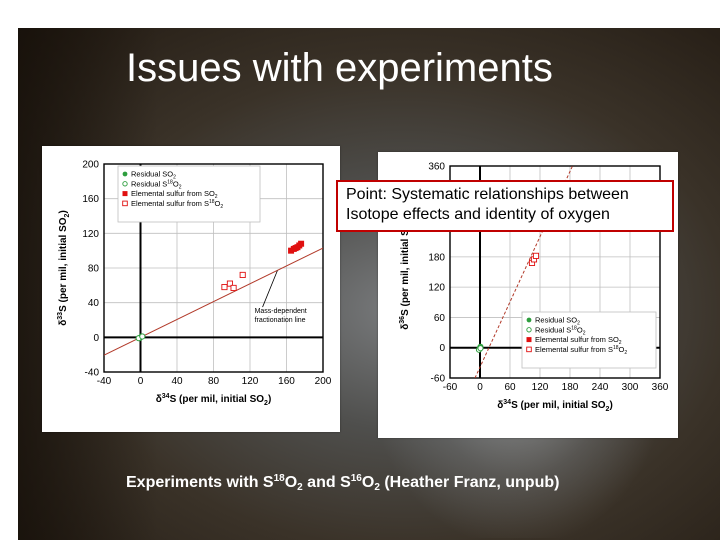  Describe the element at coordinates (92, 373) in the screenshot. I see `y-tick-label: -40` at that location.